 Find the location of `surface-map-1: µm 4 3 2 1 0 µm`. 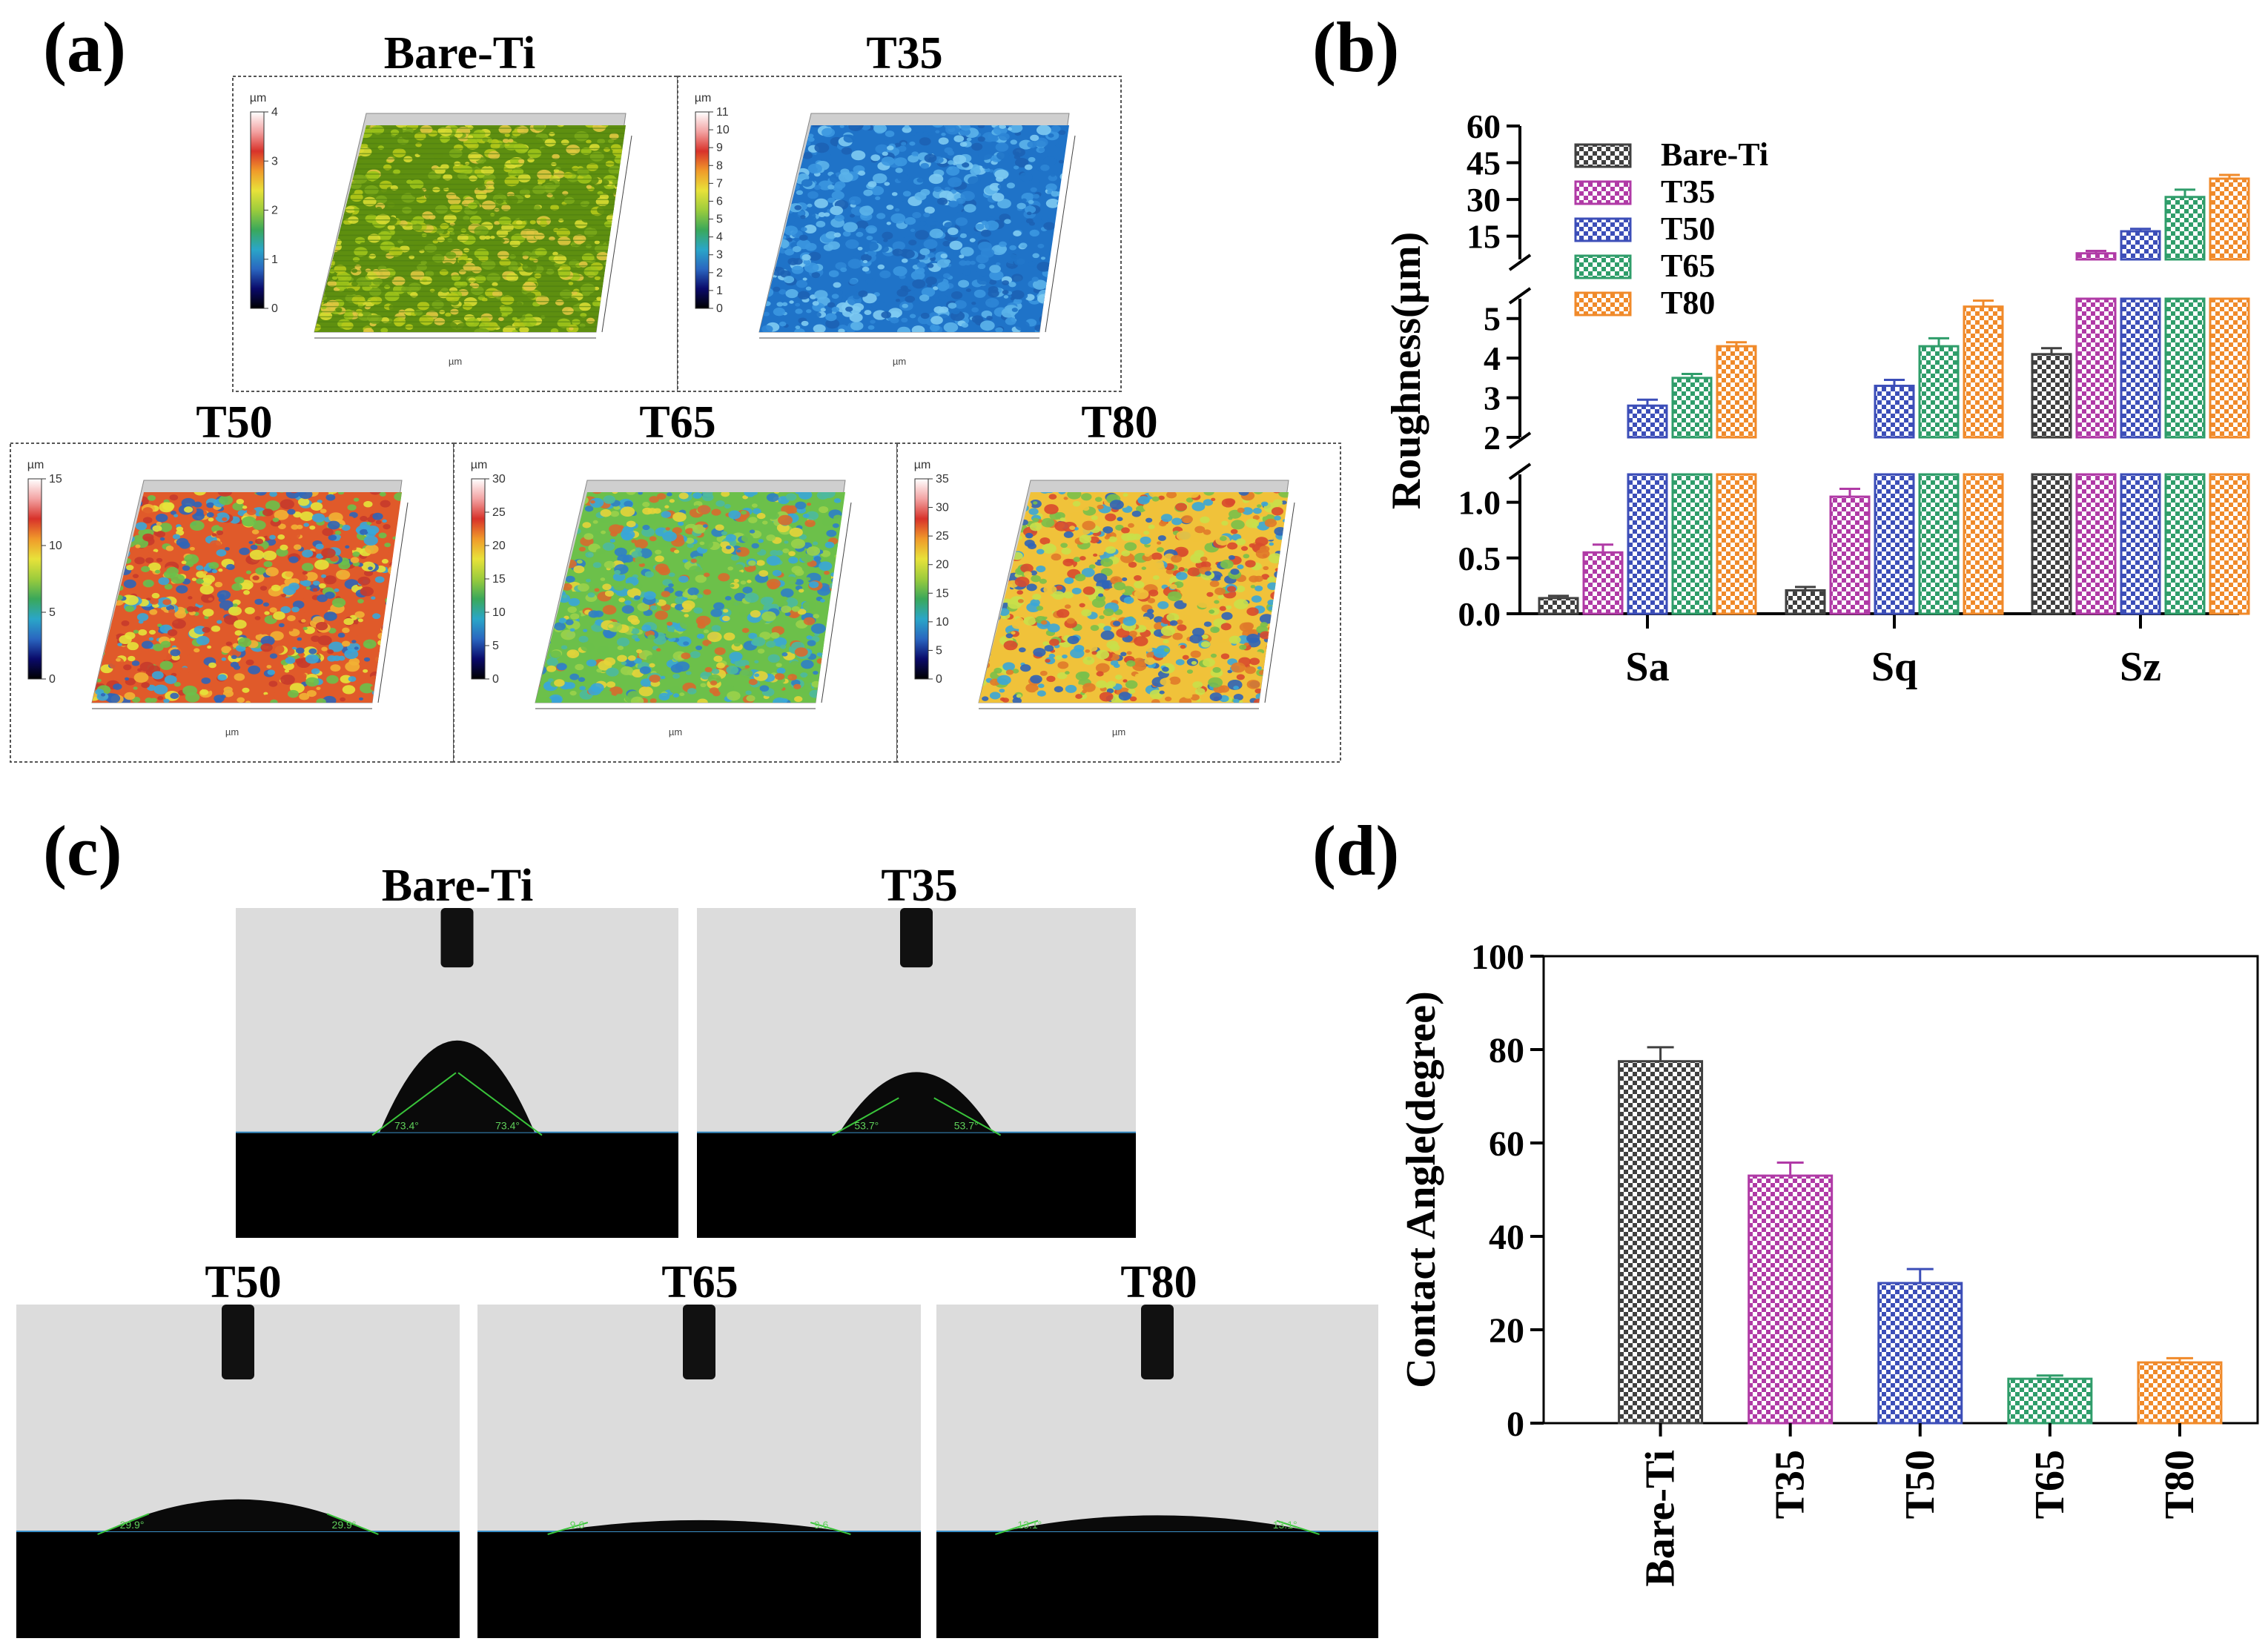

surface-map-1: µm 4 3 2 1 0 µm is located at coordinates (455, 234).